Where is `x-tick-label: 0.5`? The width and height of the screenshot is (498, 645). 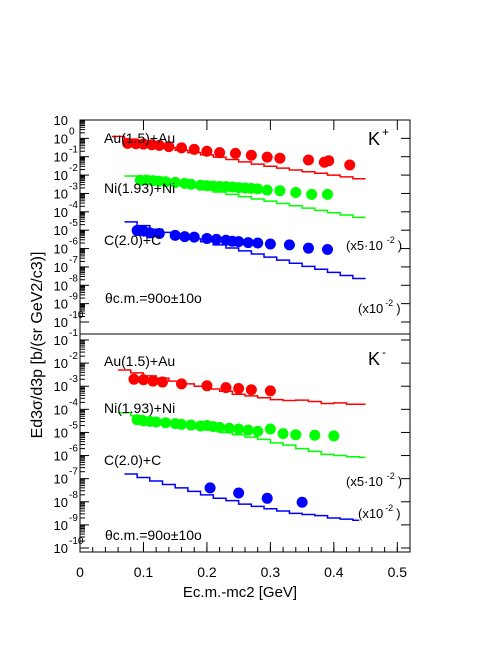
x-tick-label: 0.5 is located at coordinates (398, 572).